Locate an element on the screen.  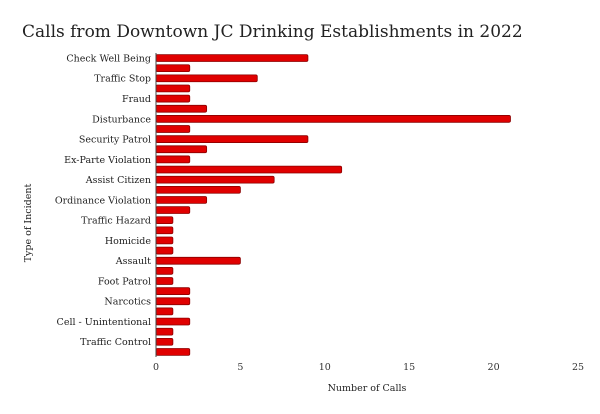
x-tick-label: 20 is located at coordinates (494, 367).